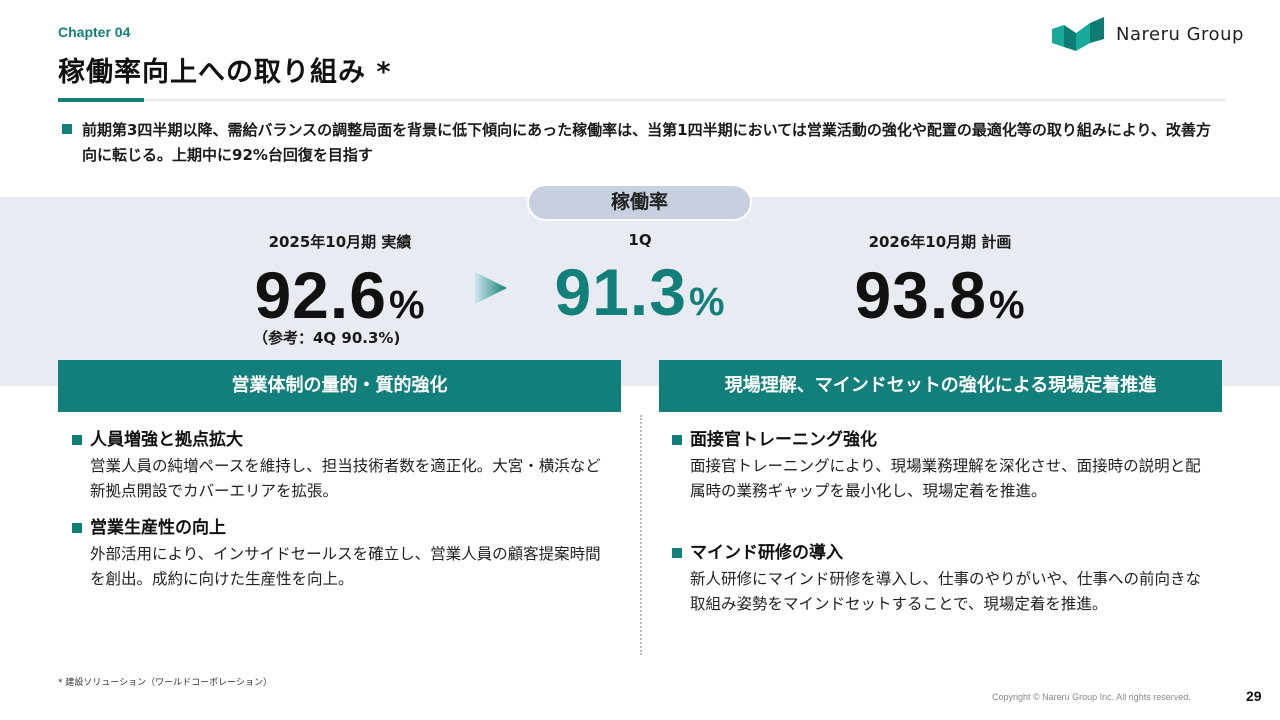  I want to click on column-divider, so click(641, 535).